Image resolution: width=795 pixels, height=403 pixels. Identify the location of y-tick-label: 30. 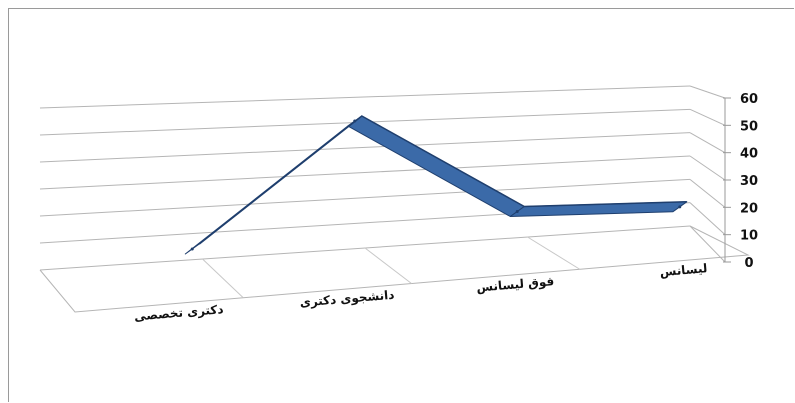
(749, 181).